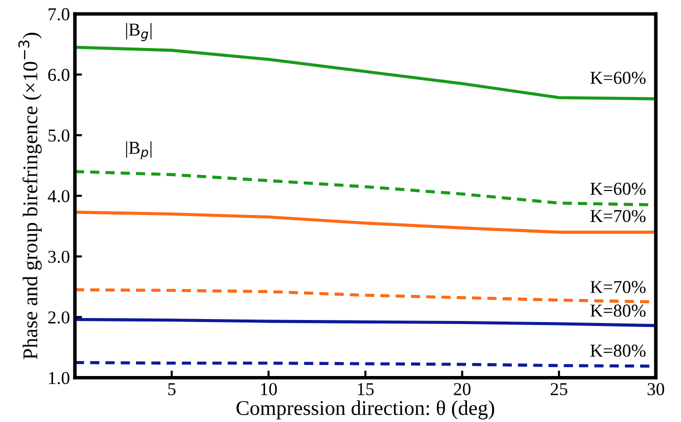  I want to click on y-tick-label: 4.0, so click(59, 196).